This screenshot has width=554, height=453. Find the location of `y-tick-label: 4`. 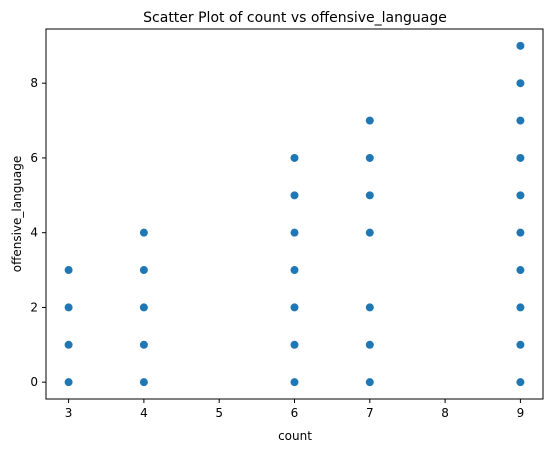

y-tick-label: 4 is located at coordinates (34, 233).